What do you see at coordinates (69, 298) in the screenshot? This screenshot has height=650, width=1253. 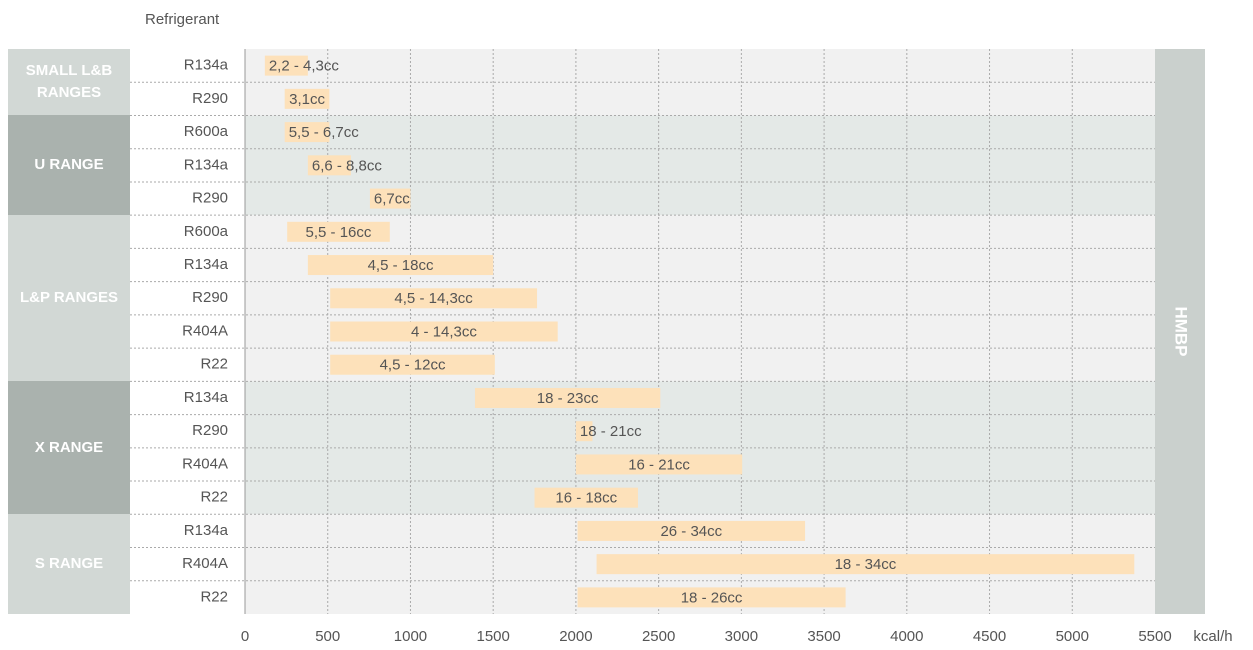 I see `group-label: L&P RANGES` at bounding box center [69, 298].